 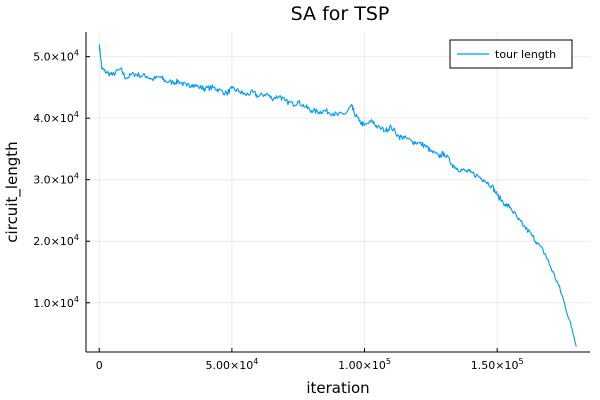 I want to click on y-tick-mantissa: 1.0×10, so click(x=53, y=303).